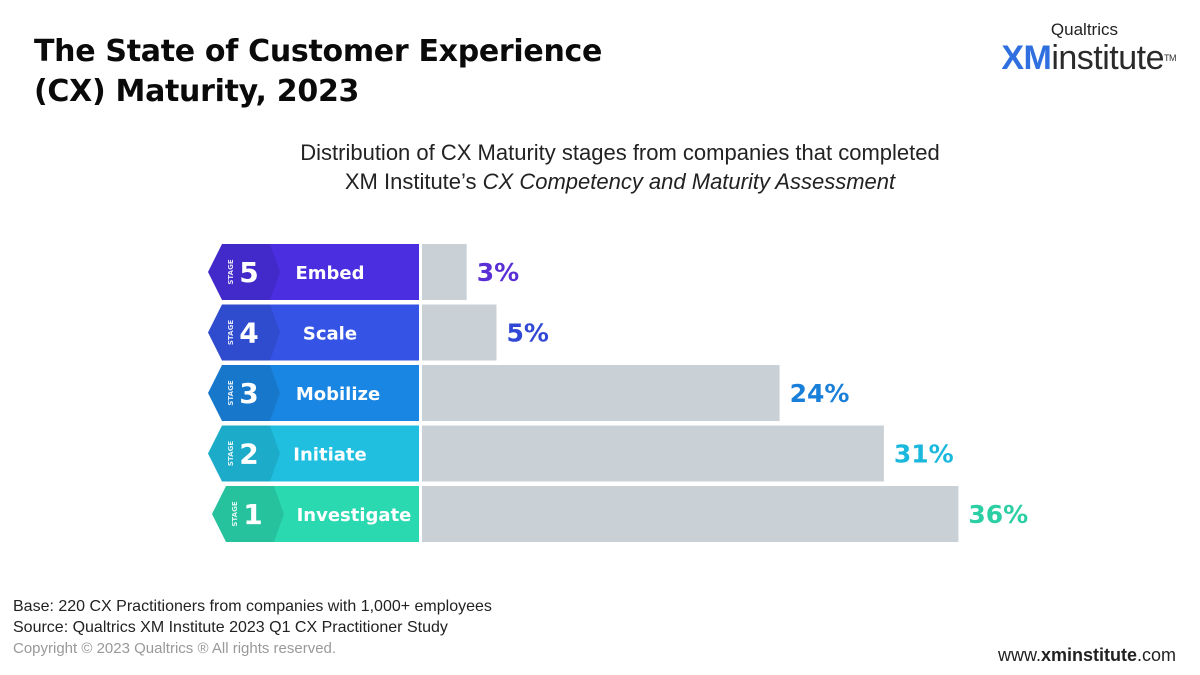  Describe the element at coordinates (231, 453) in the screenshot. I see `stage-2-stage-label: STAGE` at that location.